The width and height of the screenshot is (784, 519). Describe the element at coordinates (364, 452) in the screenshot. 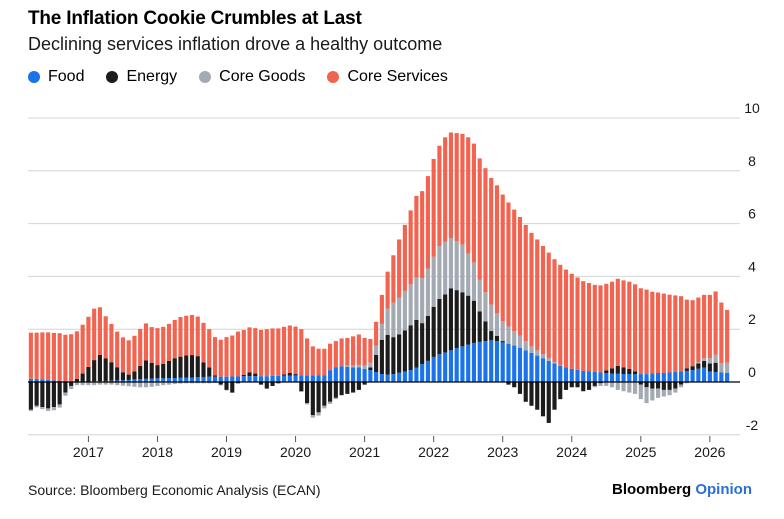

I see `x-tick-label: 2021` at that location.